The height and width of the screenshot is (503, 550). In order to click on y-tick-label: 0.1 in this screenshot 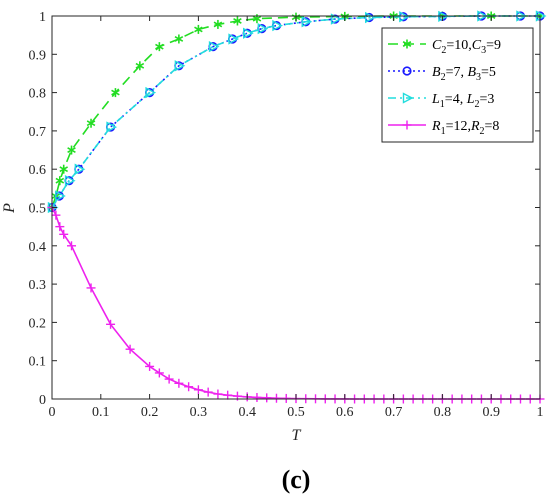, I will do `click(38, 362)`.